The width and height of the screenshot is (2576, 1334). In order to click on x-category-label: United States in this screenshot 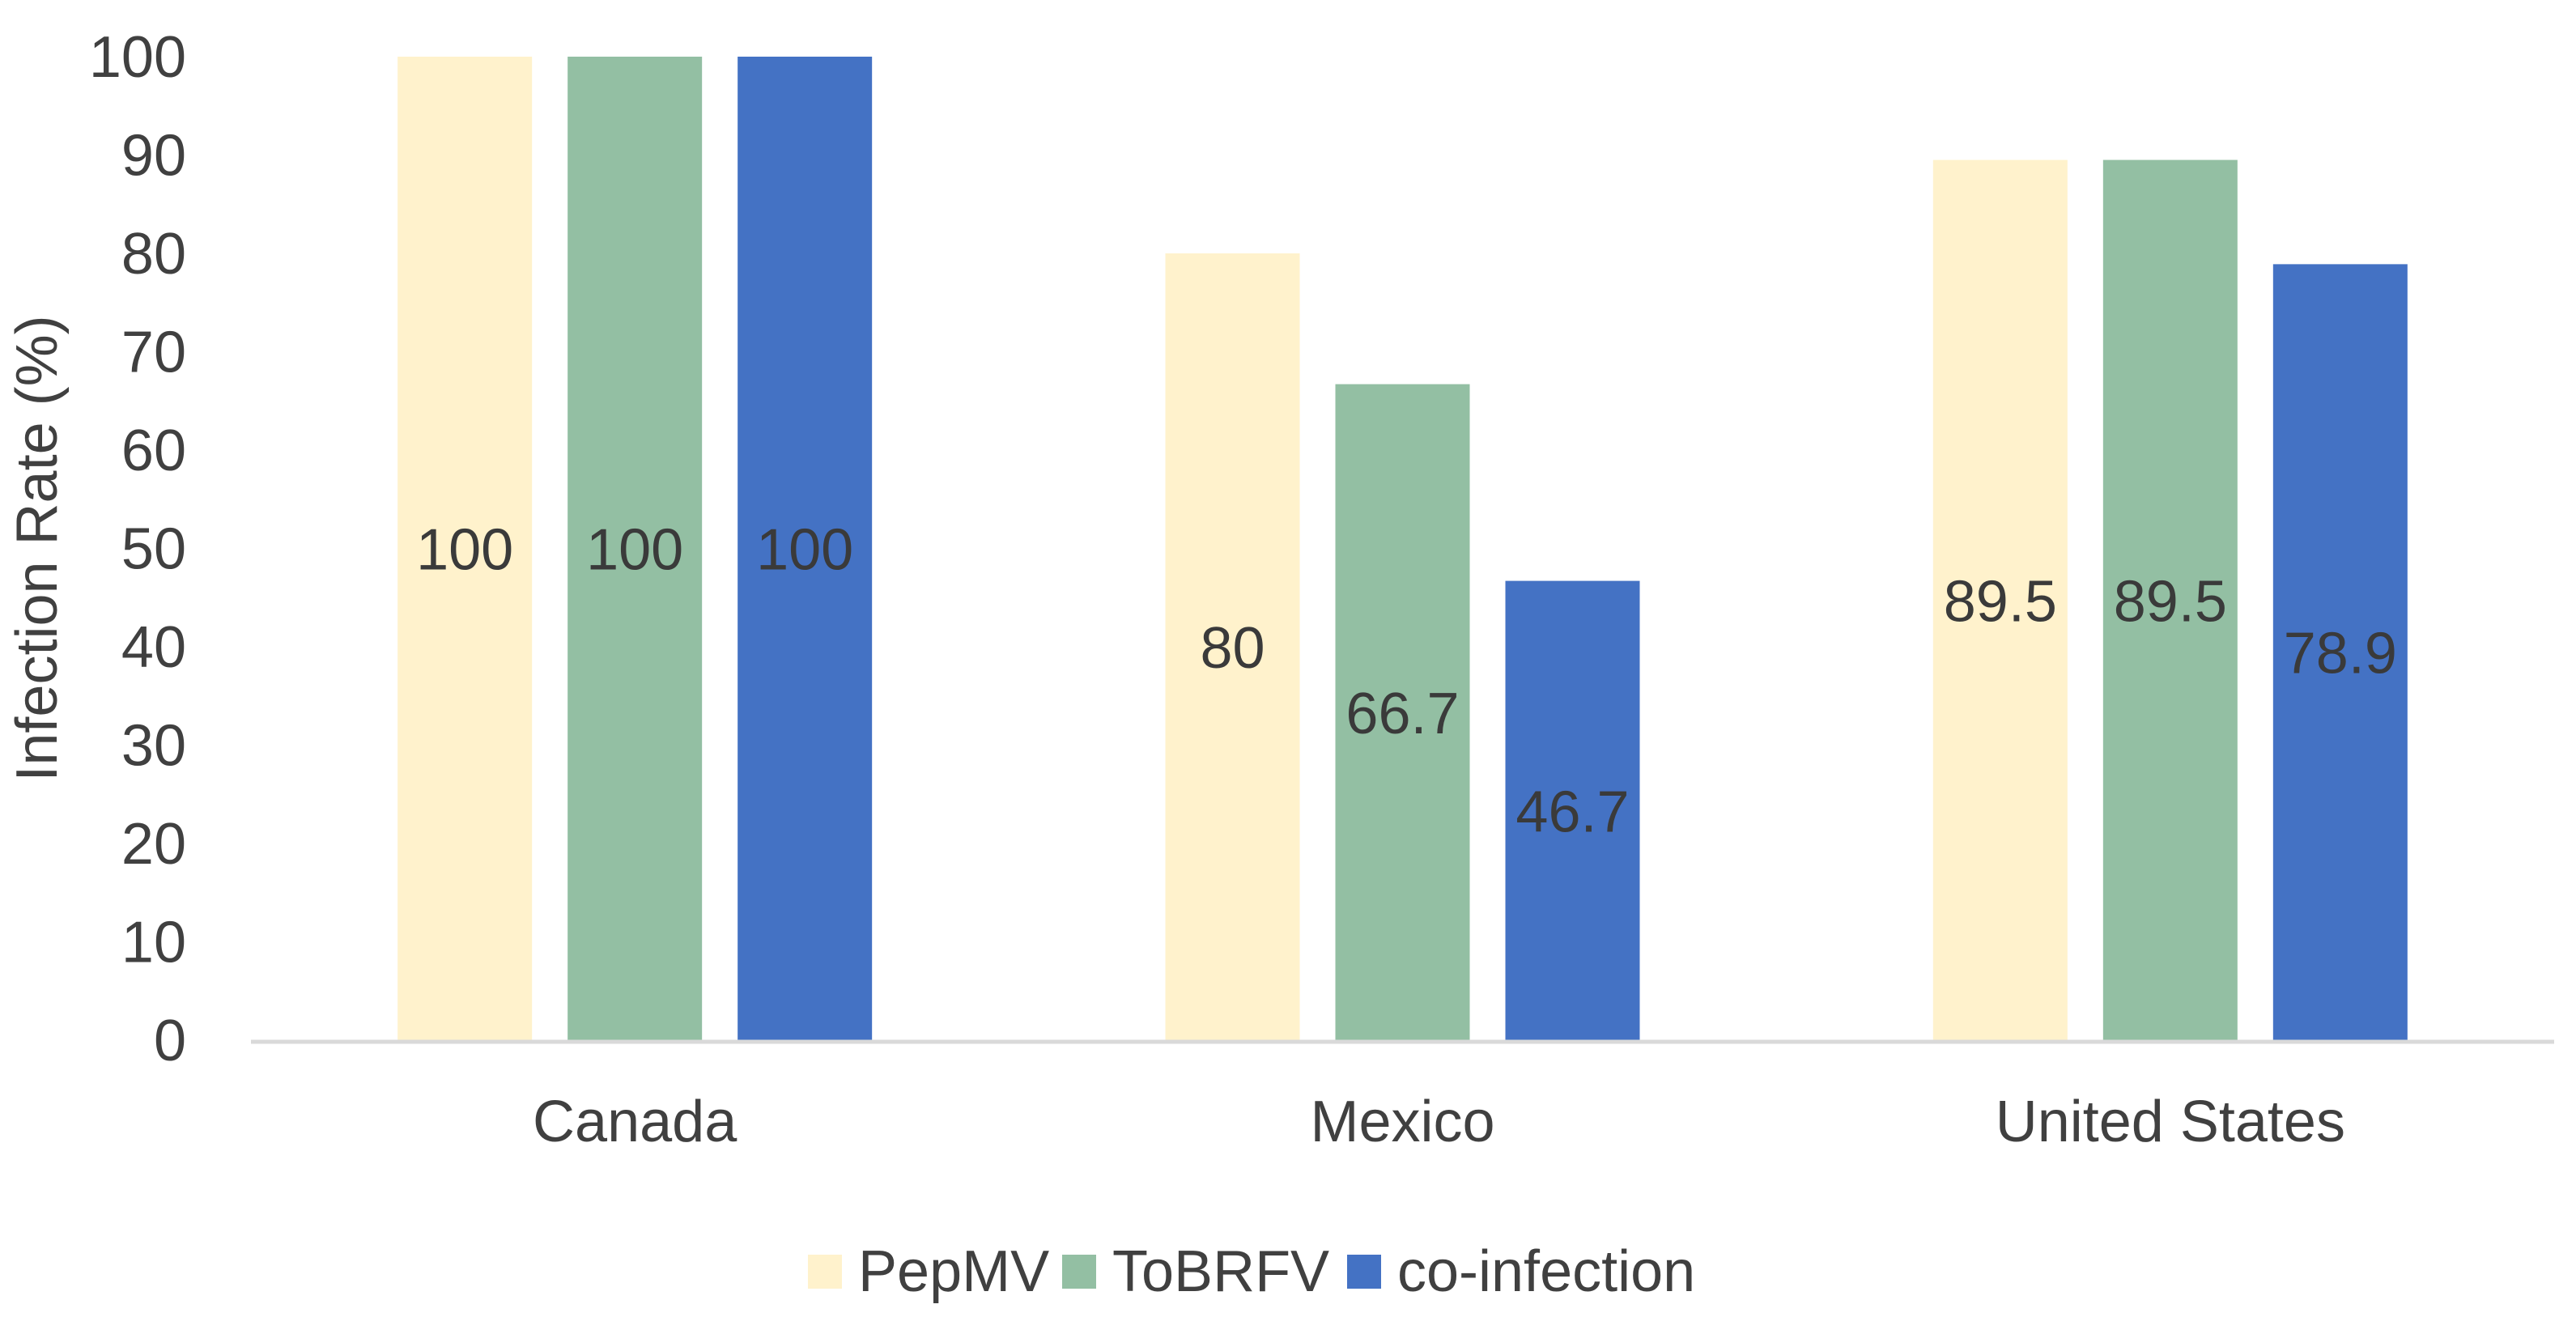, I will do `click(2170, 1122)`.